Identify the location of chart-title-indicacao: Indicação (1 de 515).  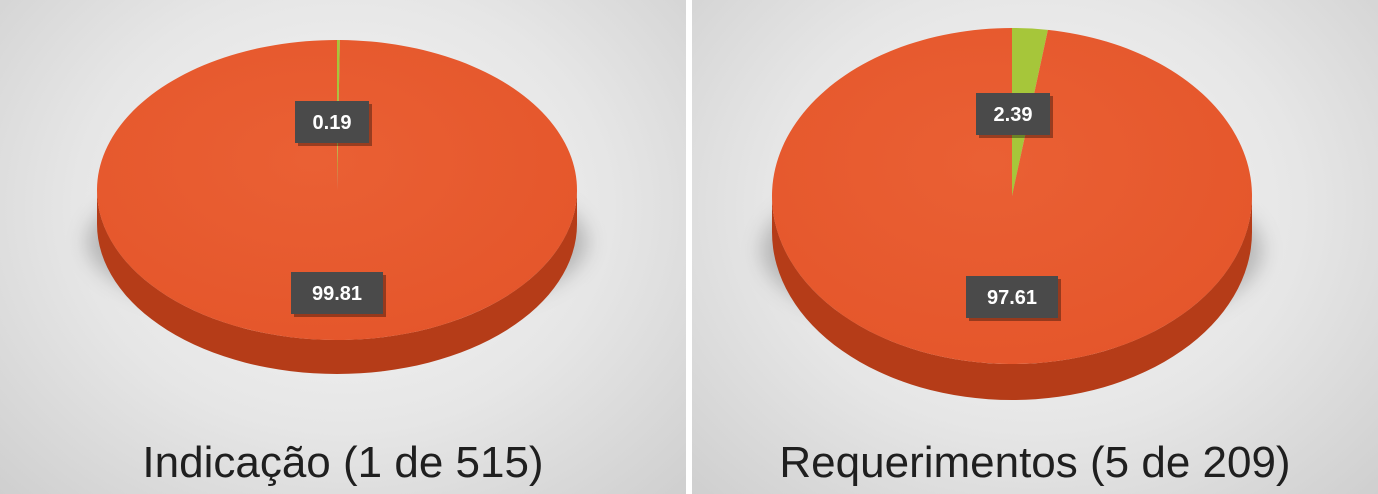
(343, 462).